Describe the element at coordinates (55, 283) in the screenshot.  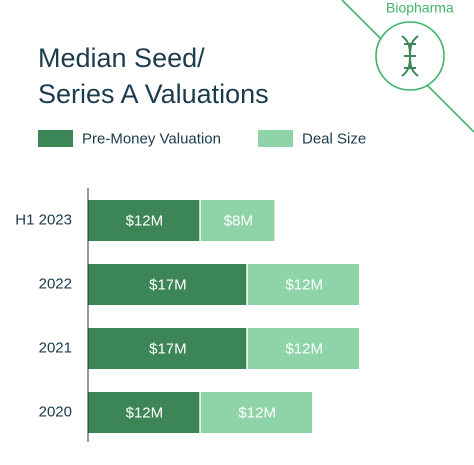
I see `y-tick-label: 2022` at that location.